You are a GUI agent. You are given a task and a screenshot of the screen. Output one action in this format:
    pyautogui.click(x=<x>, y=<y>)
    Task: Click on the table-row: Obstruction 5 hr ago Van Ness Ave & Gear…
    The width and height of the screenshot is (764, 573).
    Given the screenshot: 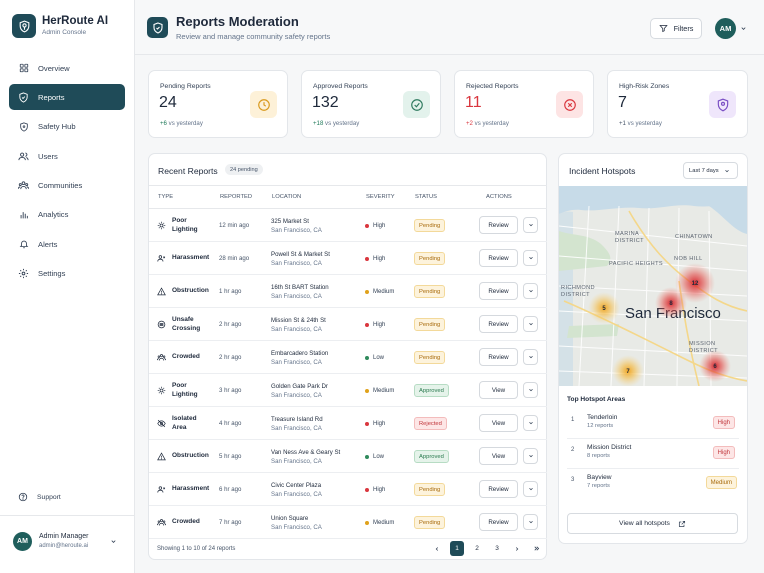 What is the action you would take?
    pyautogui.click(x=348, y=456)
    